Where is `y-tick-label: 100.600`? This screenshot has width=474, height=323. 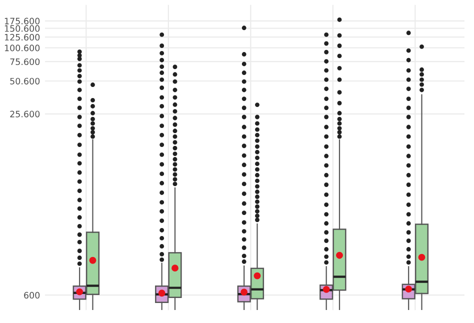
y-tick-label: 100.600 is located at coordinates (22, 48).